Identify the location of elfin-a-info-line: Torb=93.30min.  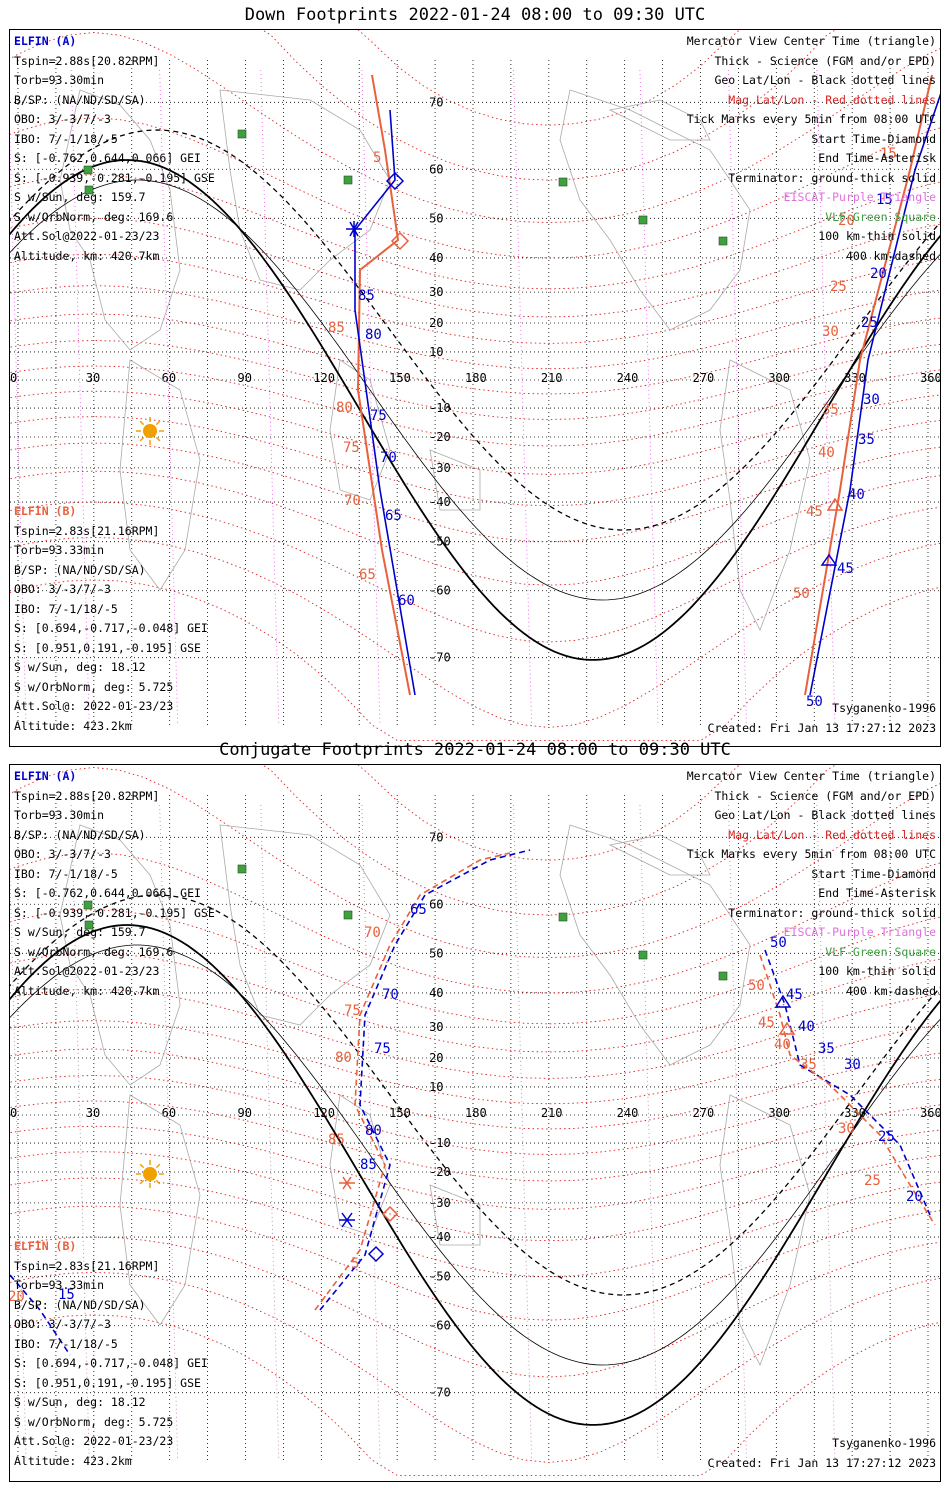
(59, 815).